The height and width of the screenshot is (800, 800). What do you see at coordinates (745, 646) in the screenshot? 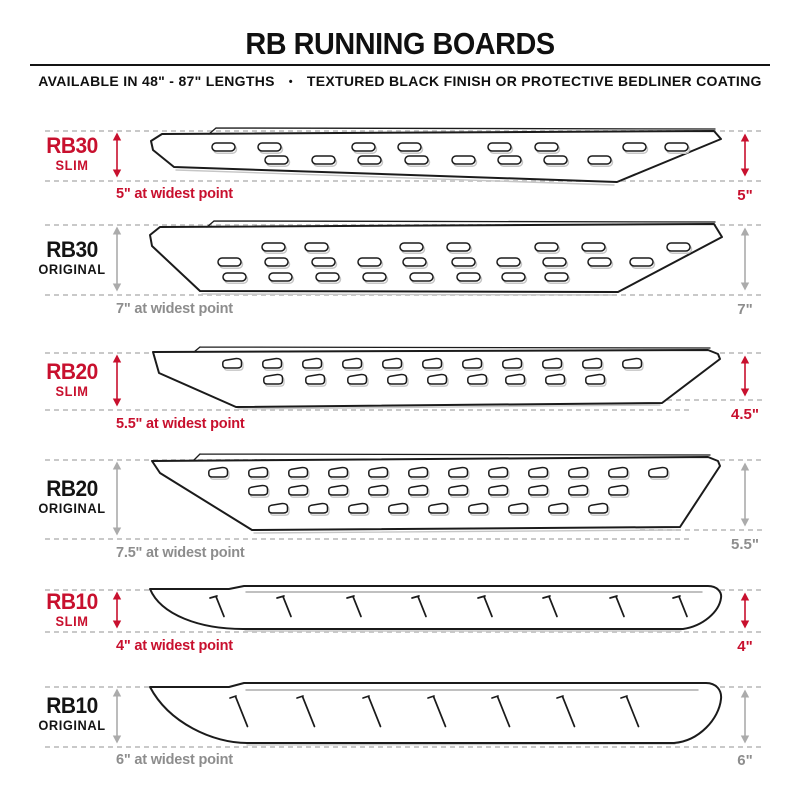
I see `end-measure: 4"` at bounding box center [745, 646].